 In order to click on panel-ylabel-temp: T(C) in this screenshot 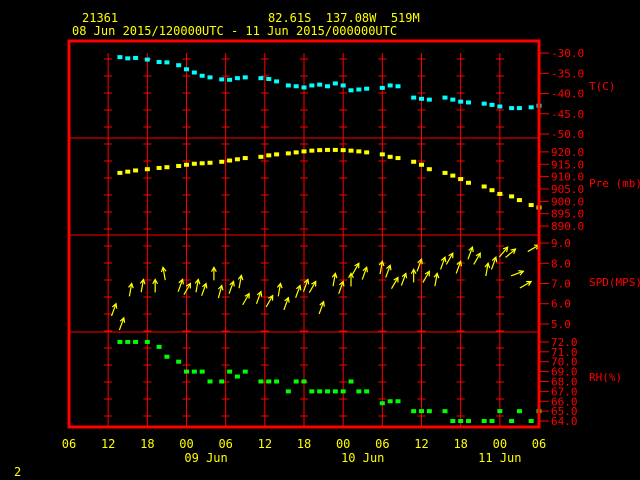, I will do `click(602, 86)`.